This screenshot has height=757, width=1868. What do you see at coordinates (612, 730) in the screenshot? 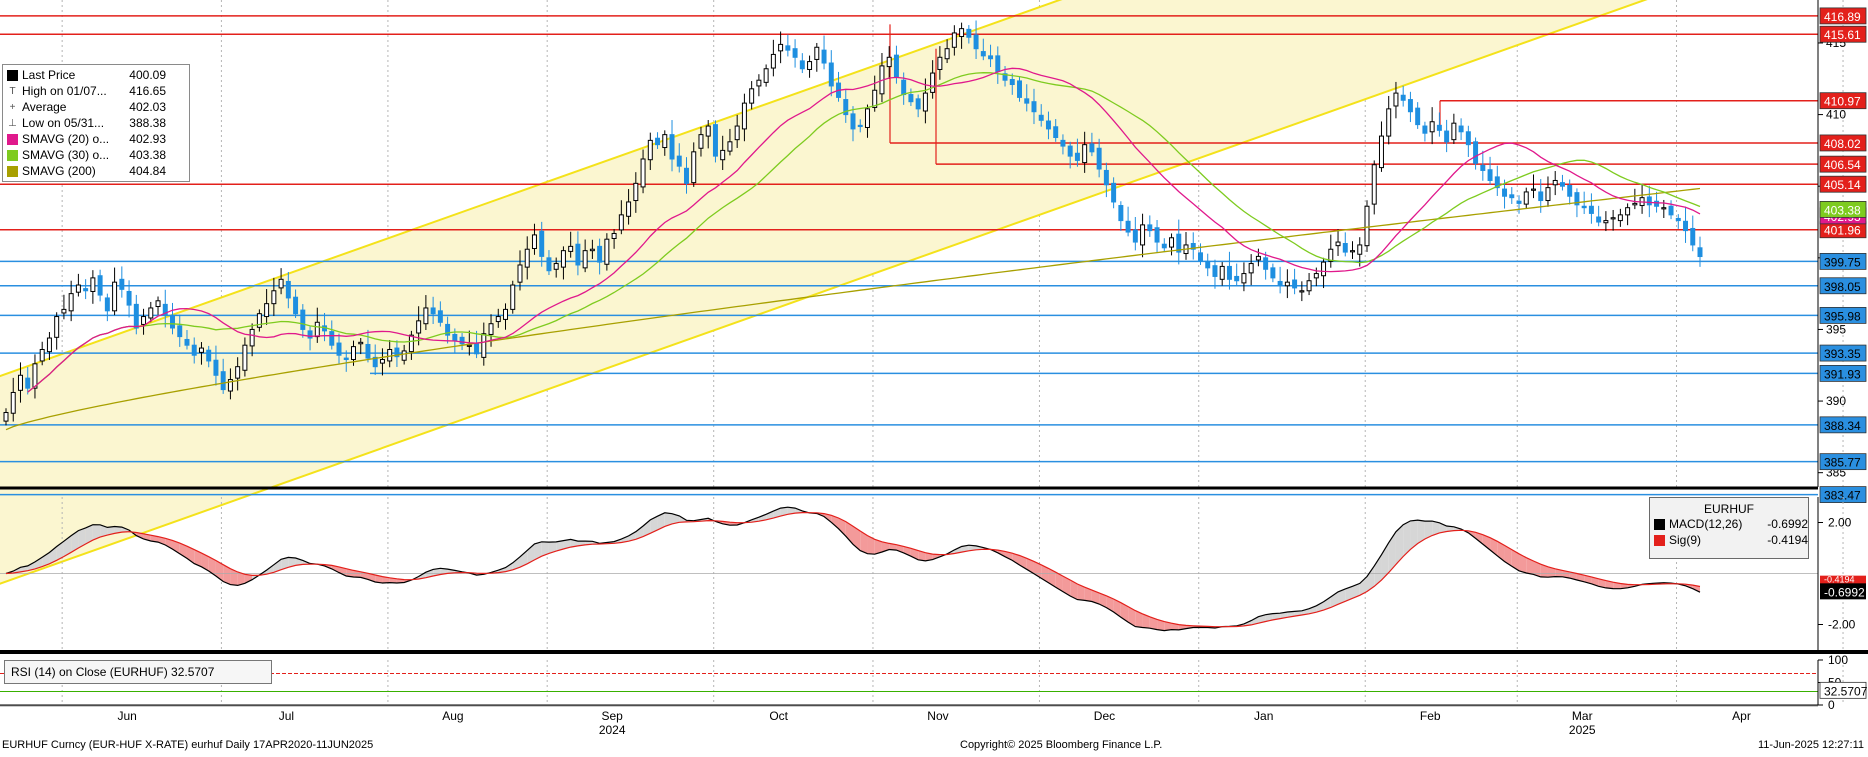
I see `x-year-label: 2024` at bounding box center [612, 730].